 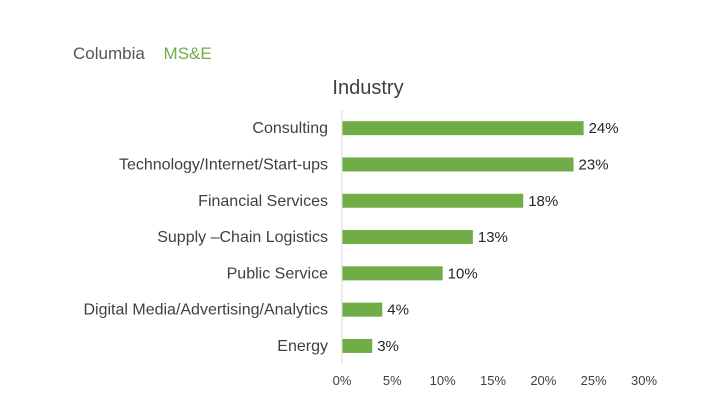 What do you see at coordinates (443, 380) in the screenshot?
I see `x-tick-label: 10%` at bounding box center [443, 380].